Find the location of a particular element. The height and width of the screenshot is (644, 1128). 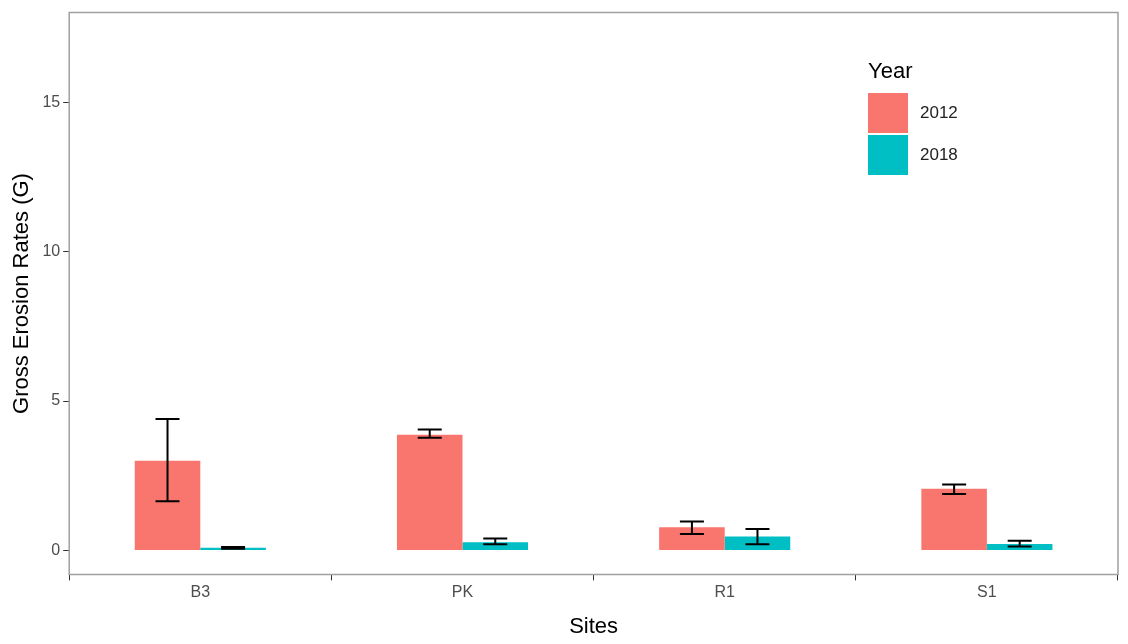

y-axis-title: Gross Erosion Rates (G) is located at coordinates (21, 293).